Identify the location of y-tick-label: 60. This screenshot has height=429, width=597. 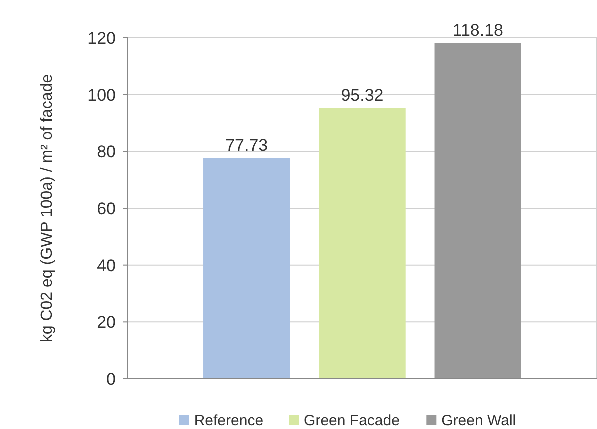
(106, 208).